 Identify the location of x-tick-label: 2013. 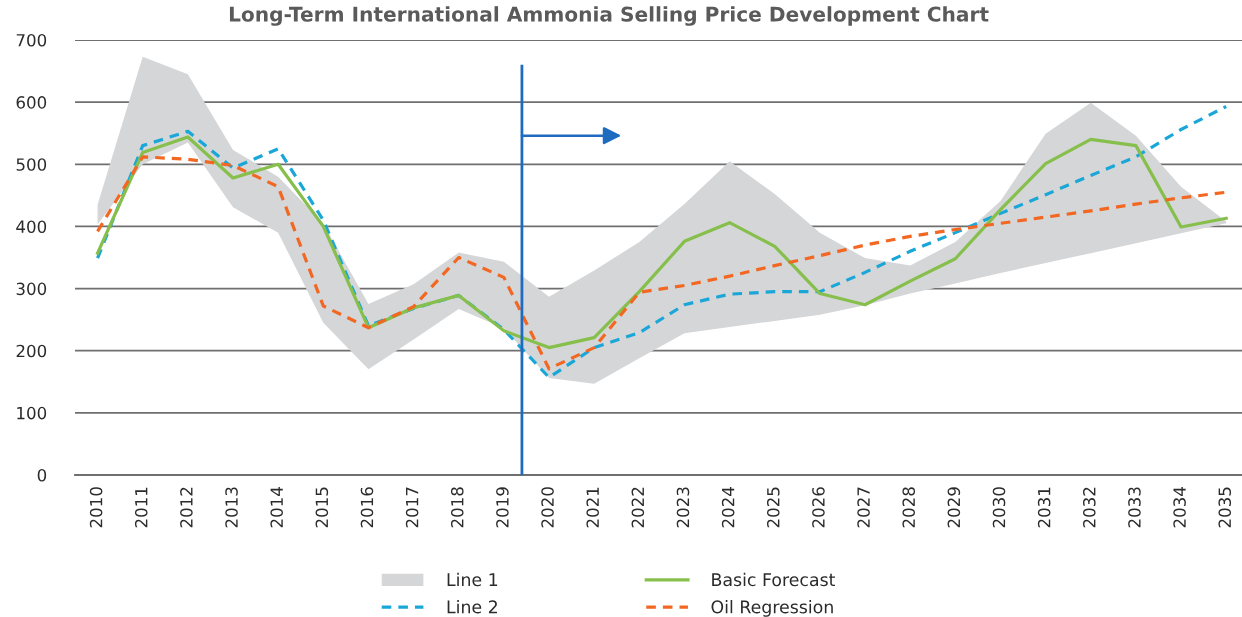
(231, 507).